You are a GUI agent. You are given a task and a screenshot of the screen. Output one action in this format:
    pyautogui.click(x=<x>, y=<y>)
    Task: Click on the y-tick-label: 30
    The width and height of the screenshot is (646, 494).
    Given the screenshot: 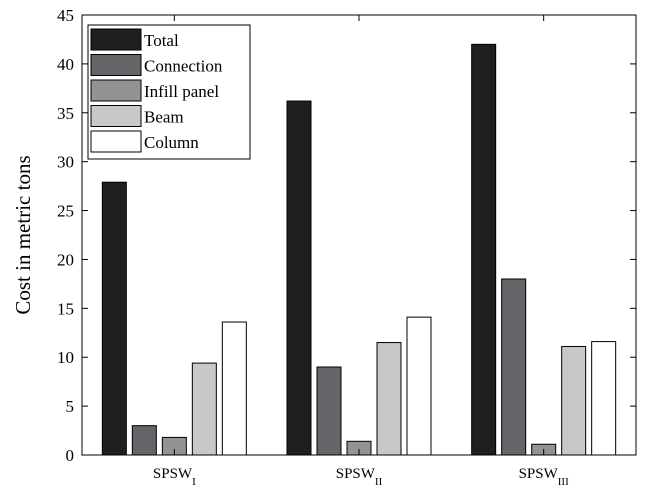 What is the action you would take?
    pyautogui.click(x=65, y=162)
    